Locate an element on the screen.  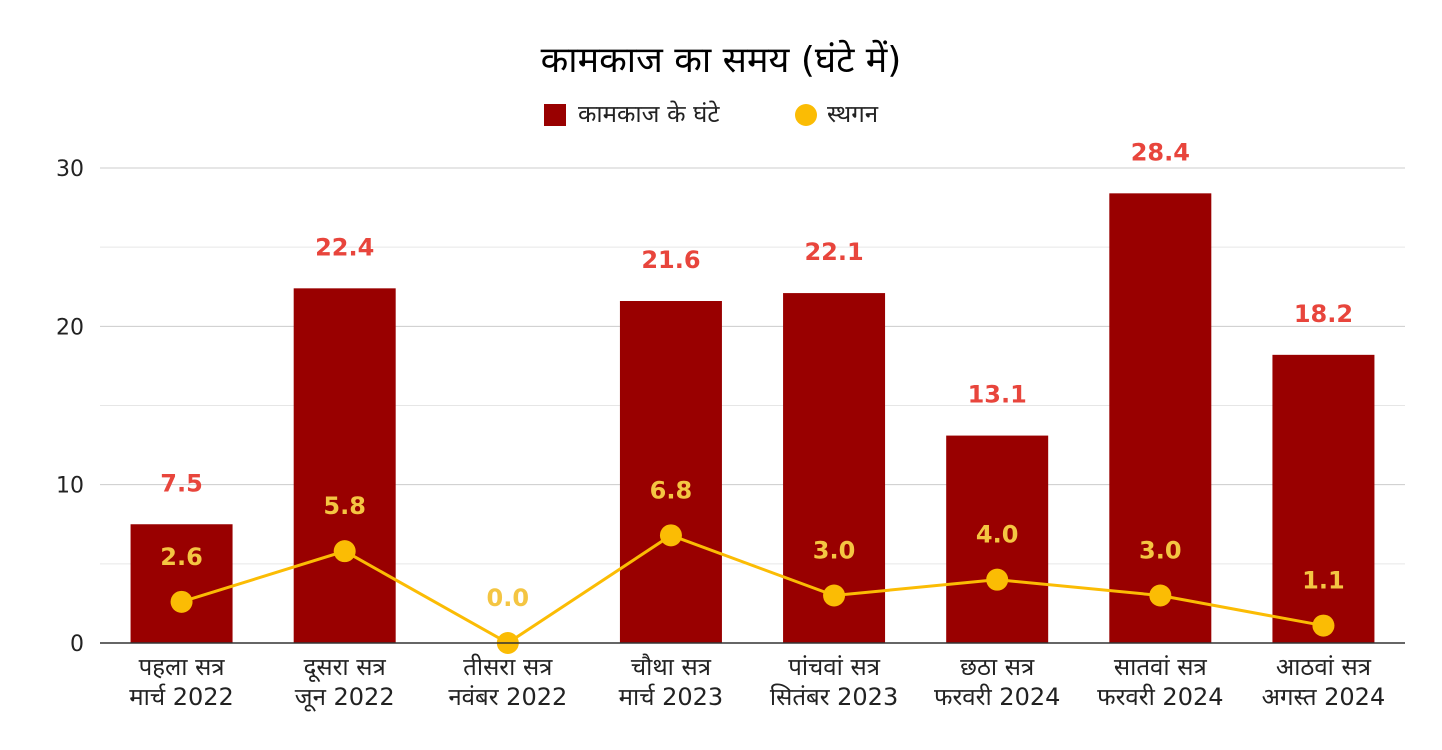
point-value-label: 6.8 is located at coordinates (671, 490).